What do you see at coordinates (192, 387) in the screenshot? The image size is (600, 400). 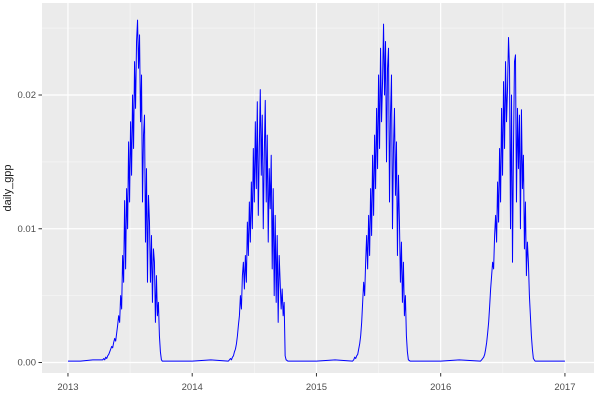 I see `x-axis-tick-label: 2014` at bounding box center [192, 387].